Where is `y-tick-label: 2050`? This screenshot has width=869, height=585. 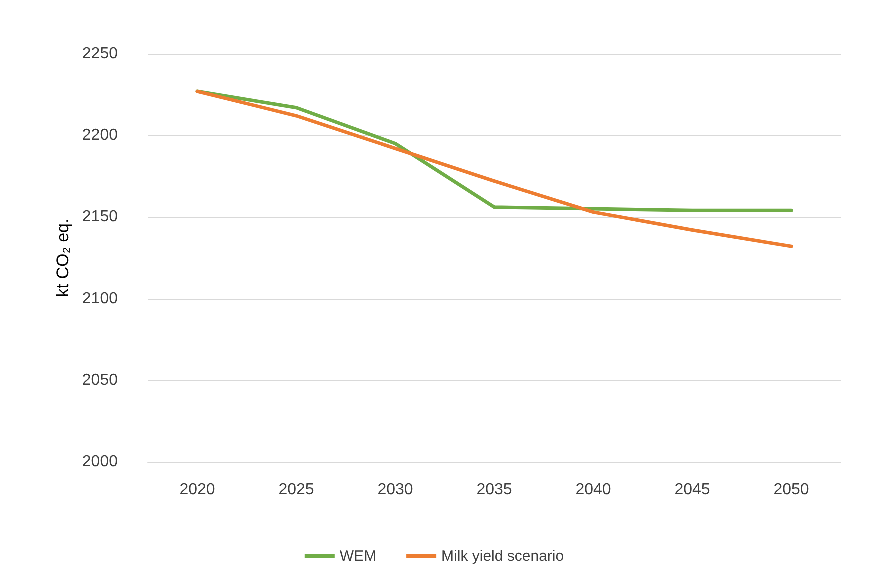
y-tick-label: 2050 is located at coordinates (100, 380).